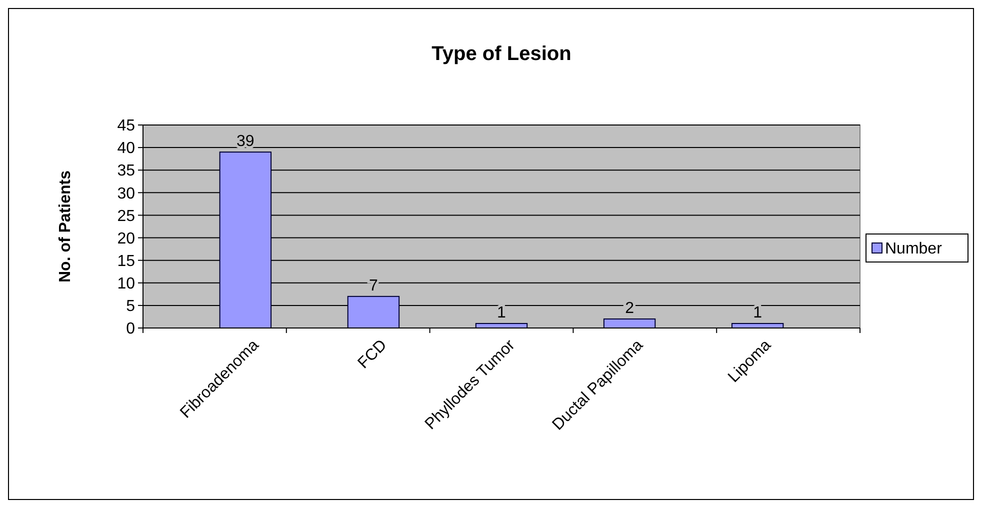 The width and height of the screenshot is (982, 508). Describe the element at coordinates (126, 126) in the screenshot. I see `y-tick-label: 45` at that location.